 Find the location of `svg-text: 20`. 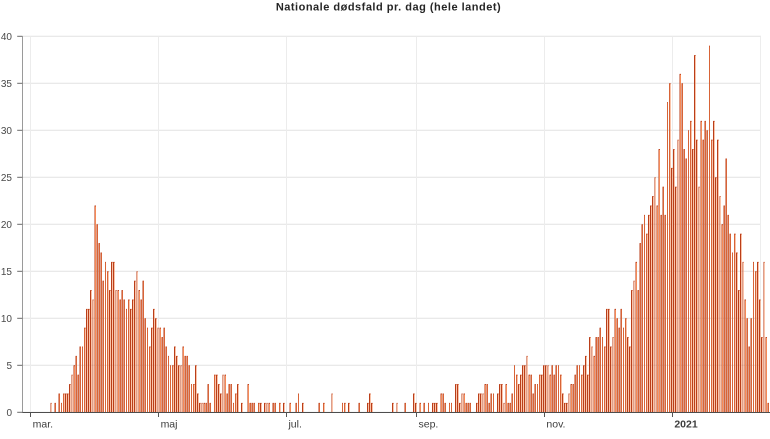

svg-text: 20 is located at coordinates (7, 225).